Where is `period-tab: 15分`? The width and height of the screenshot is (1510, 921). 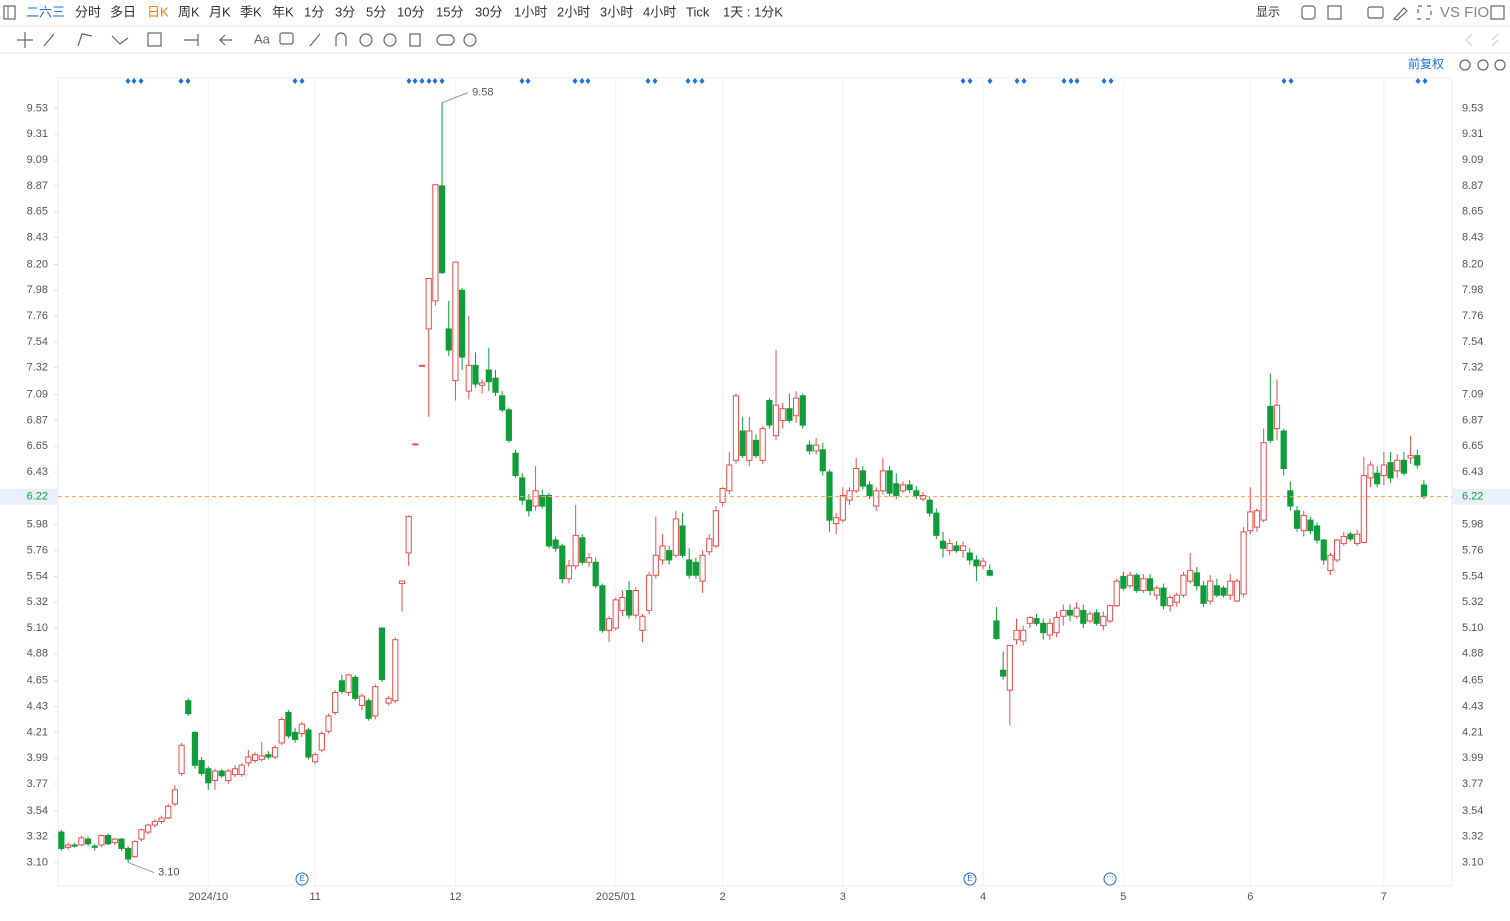 period-tab: 15分 is located at coordinates (449, 11).